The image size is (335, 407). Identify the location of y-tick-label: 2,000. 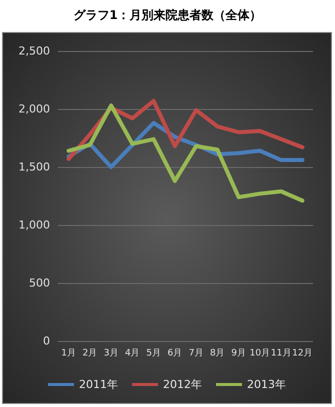
(34, 109).